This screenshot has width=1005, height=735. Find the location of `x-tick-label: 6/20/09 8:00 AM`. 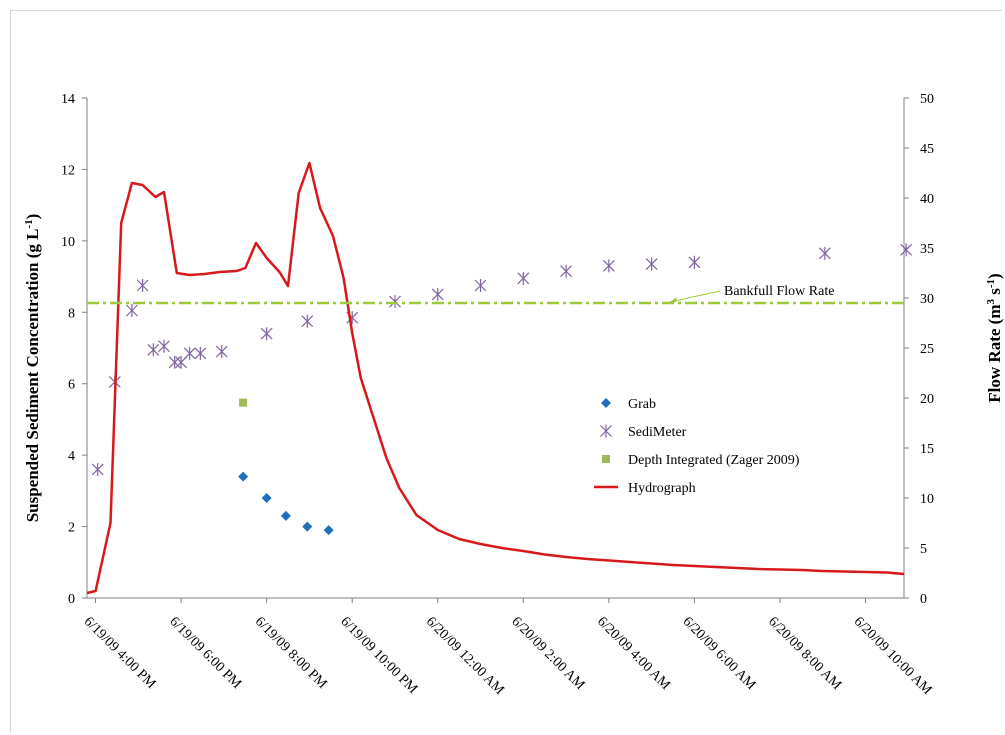

x-tick-label: 6/20/09 8:00 AM is located at coordinates (804, 653).